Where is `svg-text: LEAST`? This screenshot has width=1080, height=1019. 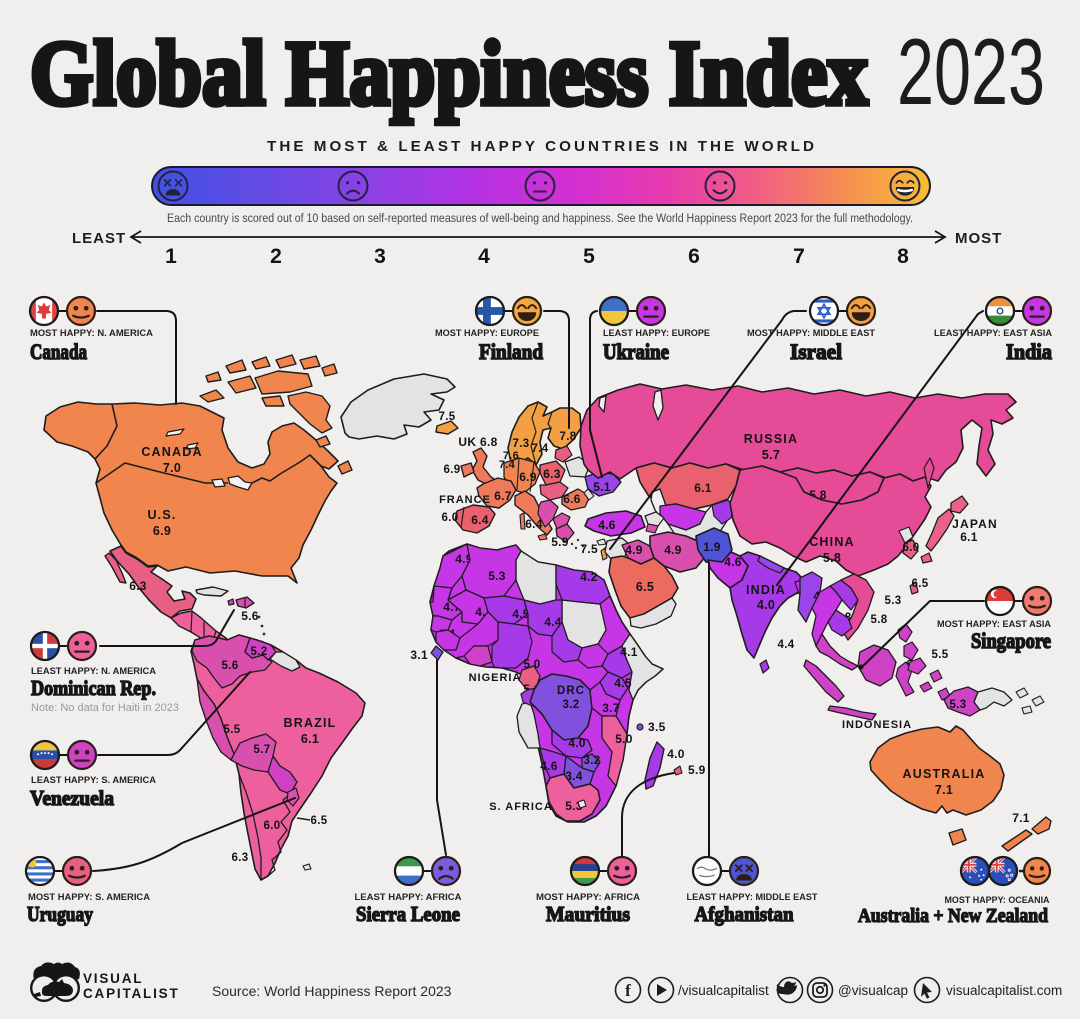
svg-text: LEAST is located at coordinates (99, 238).